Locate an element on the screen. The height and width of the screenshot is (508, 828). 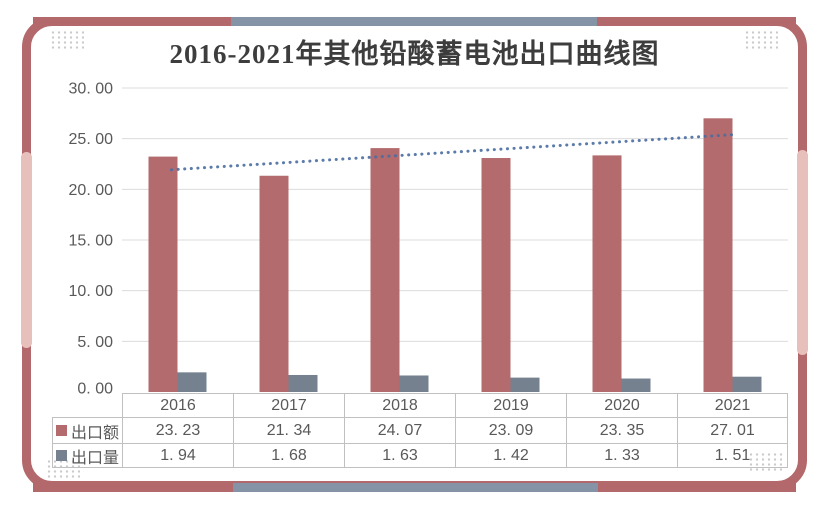
value-label: 27. 01 is located at coordinates (732, 430).